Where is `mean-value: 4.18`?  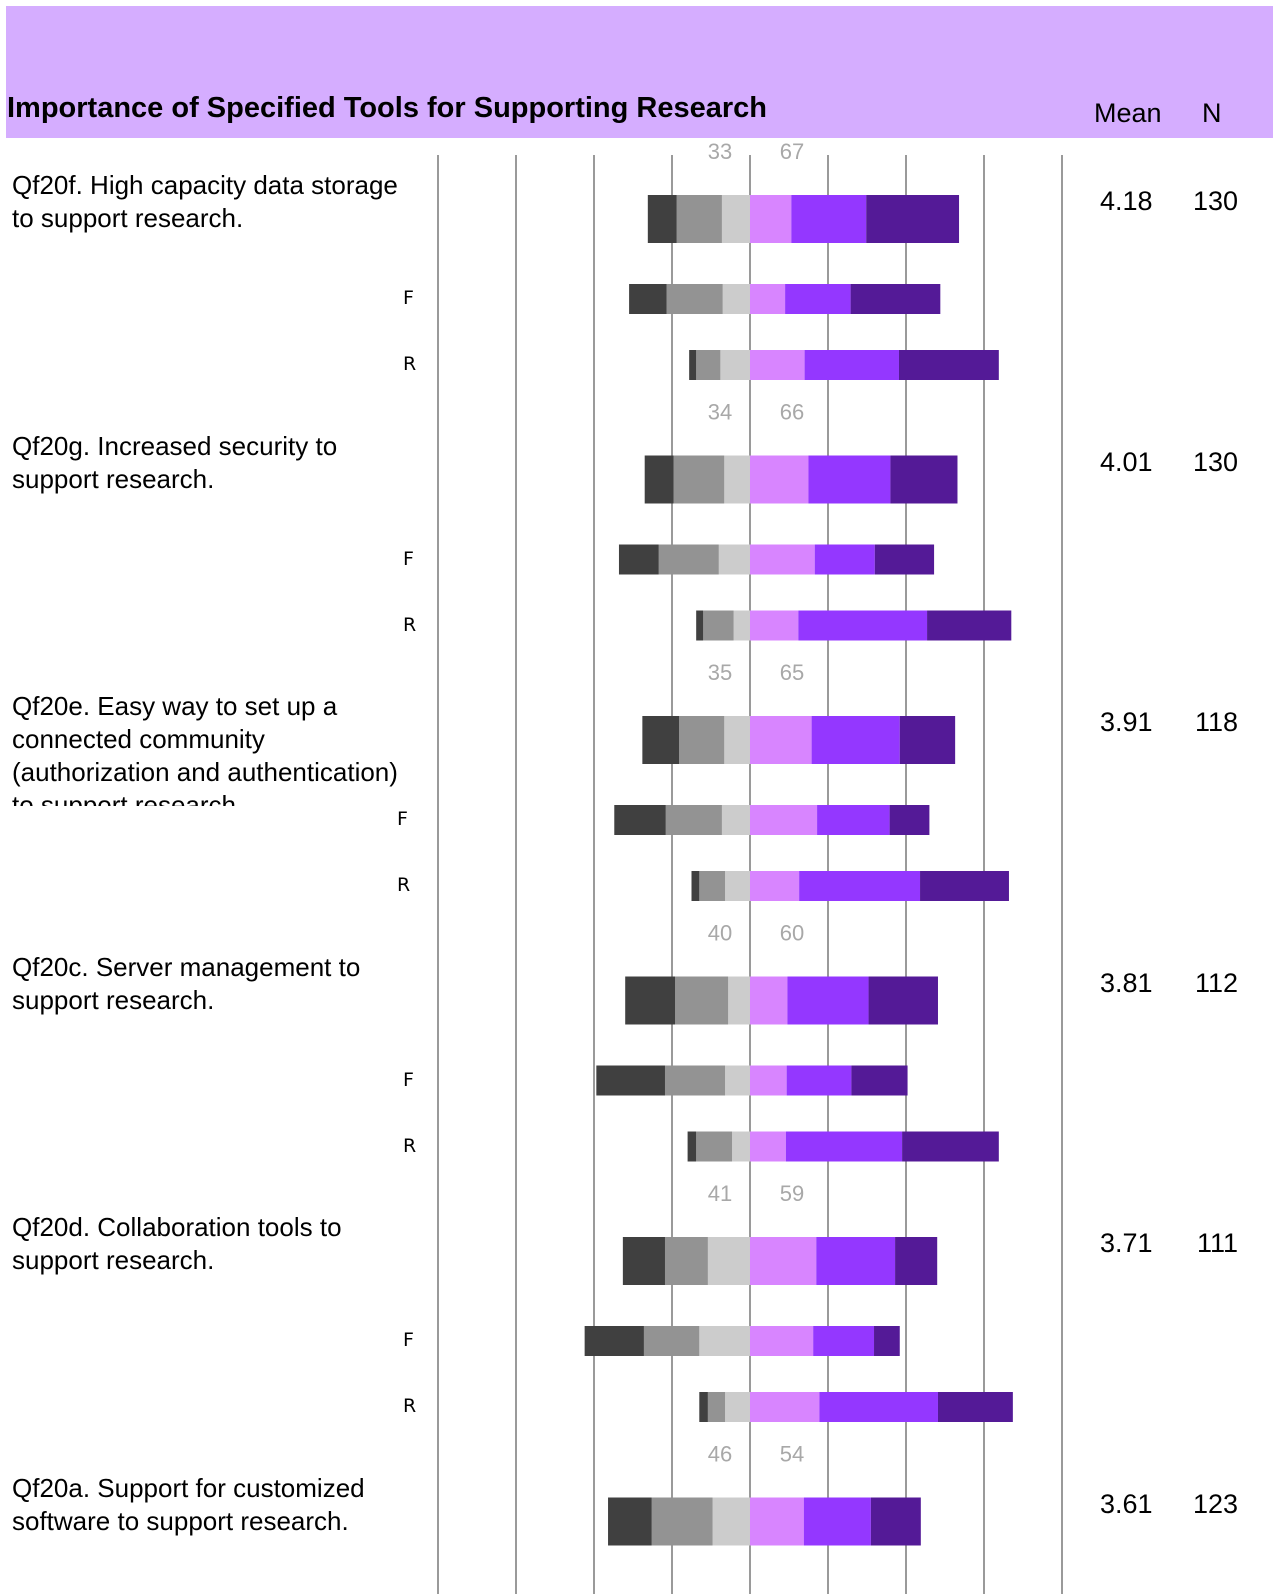
mean-value: 4.18 is located at coordinates (1126, 201).